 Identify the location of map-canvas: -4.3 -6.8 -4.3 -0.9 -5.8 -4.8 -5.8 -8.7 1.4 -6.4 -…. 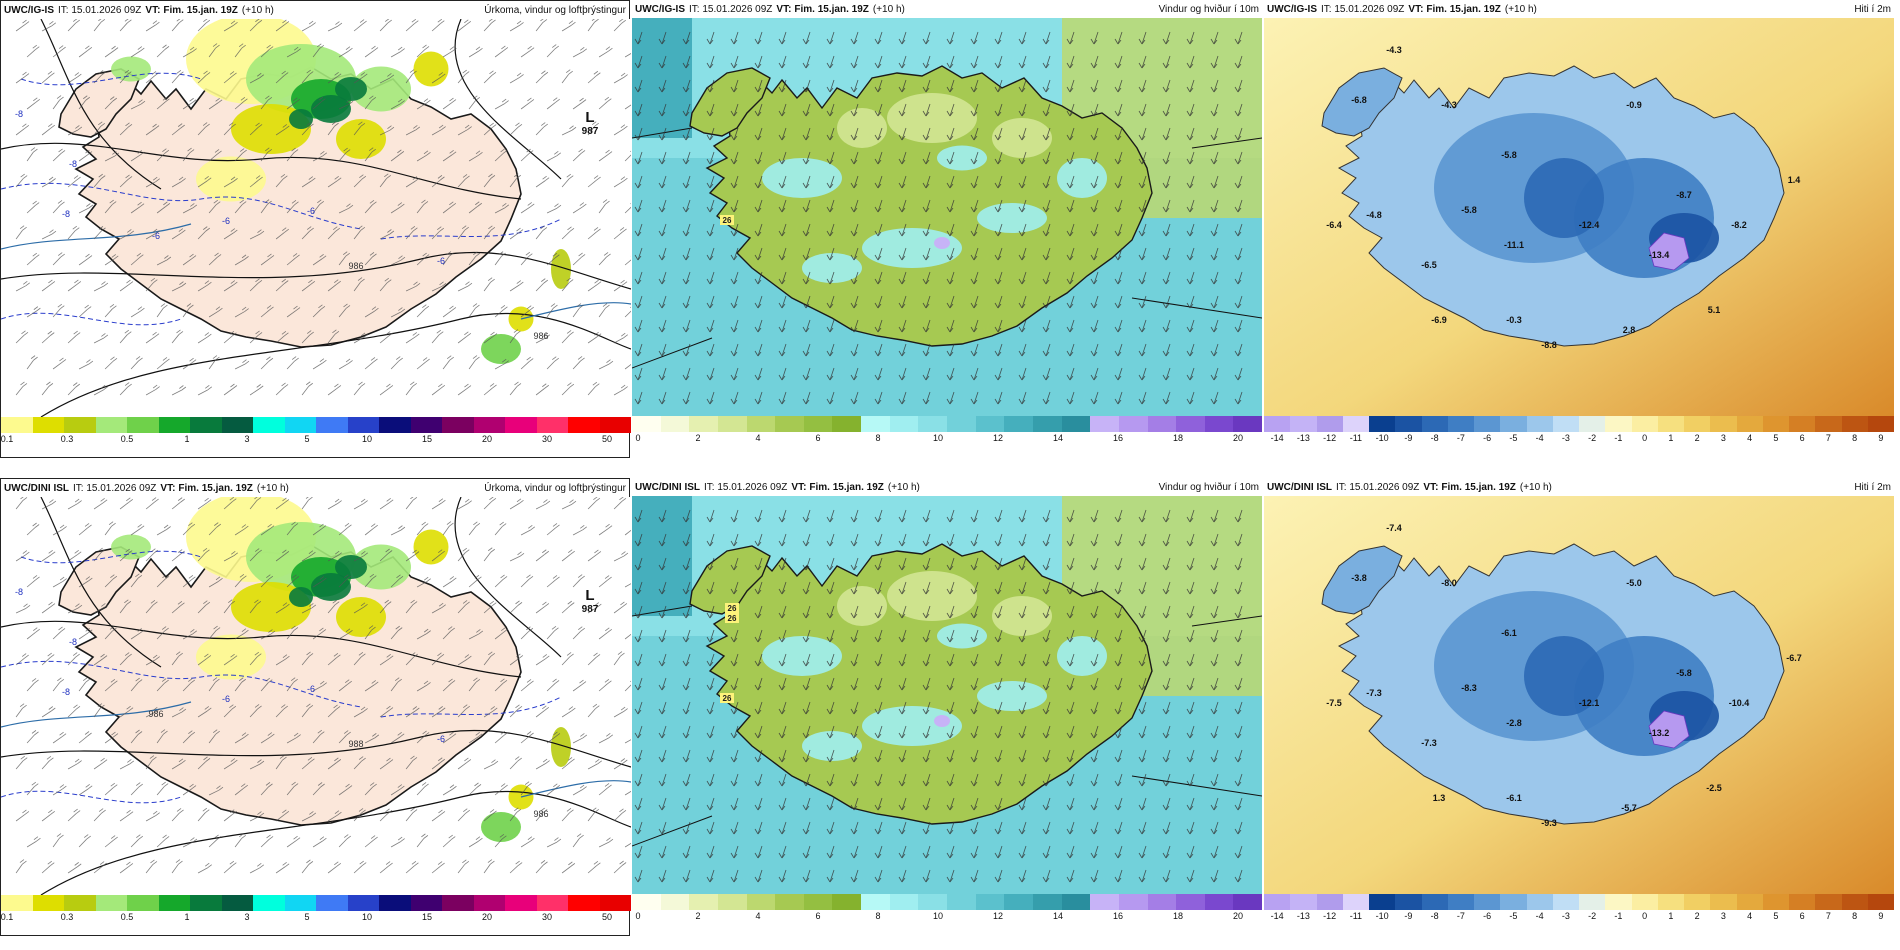
(1579, 217).